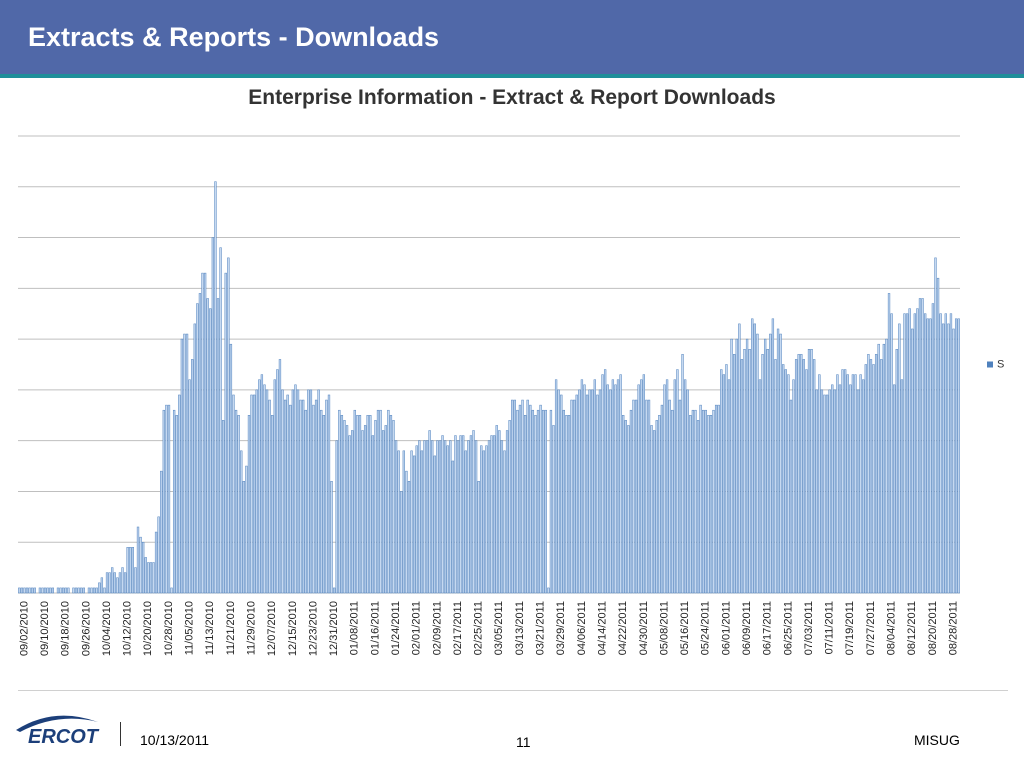 This screenshot has height=768, width=1024. What do you see at coordinates (706, 628) in the screenshot?
I see `x-tick-label: 05/24/2011` at bounding box center [706, 628].